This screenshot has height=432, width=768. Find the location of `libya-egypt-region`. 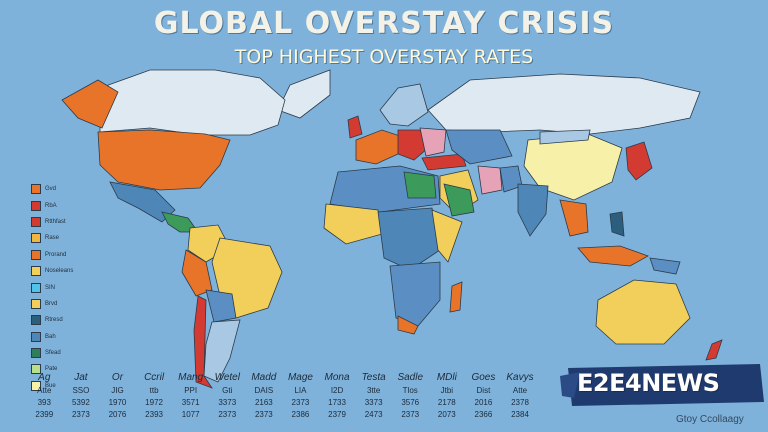

libya-egypt-region is located at coordinates (420, 185).